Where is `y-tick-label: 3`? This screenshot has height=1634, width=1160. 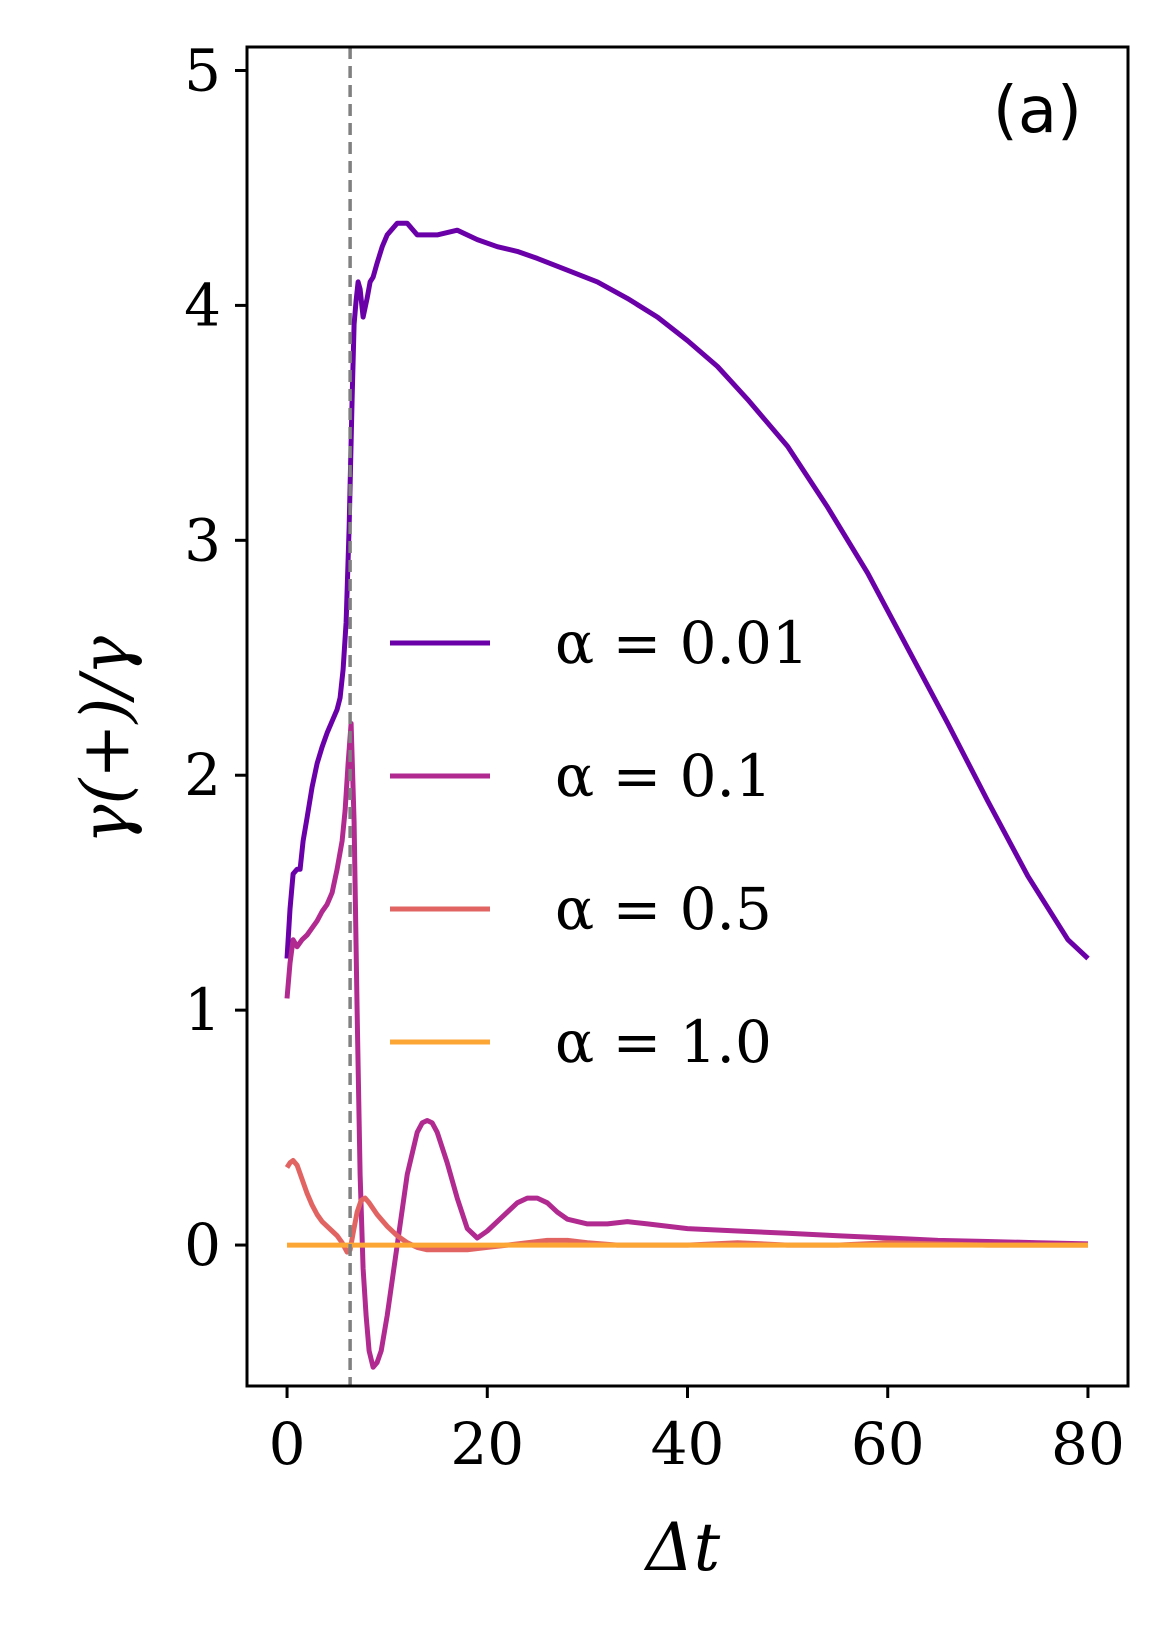 y-tick-label: 3 is located at coordinates (202, 540).